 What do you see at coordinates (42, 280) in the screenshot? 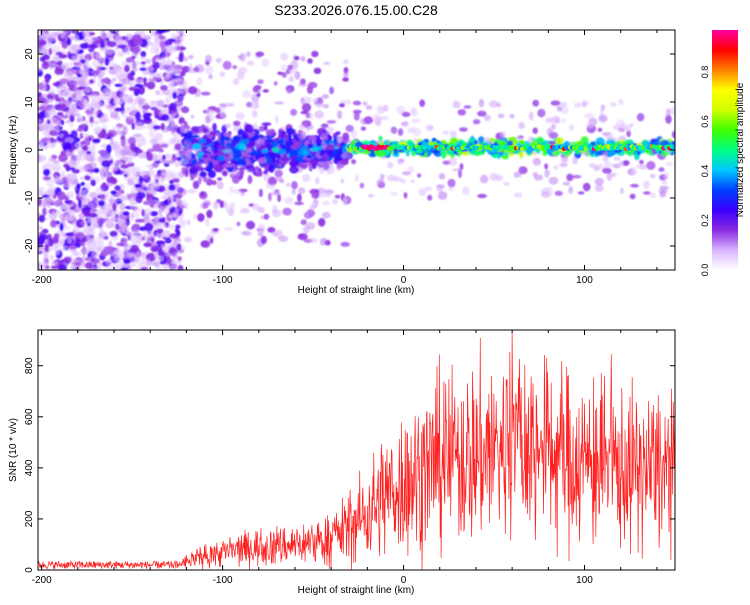
I see `heatmap-x-tick-label: -200` at bounding box center [42, 280].